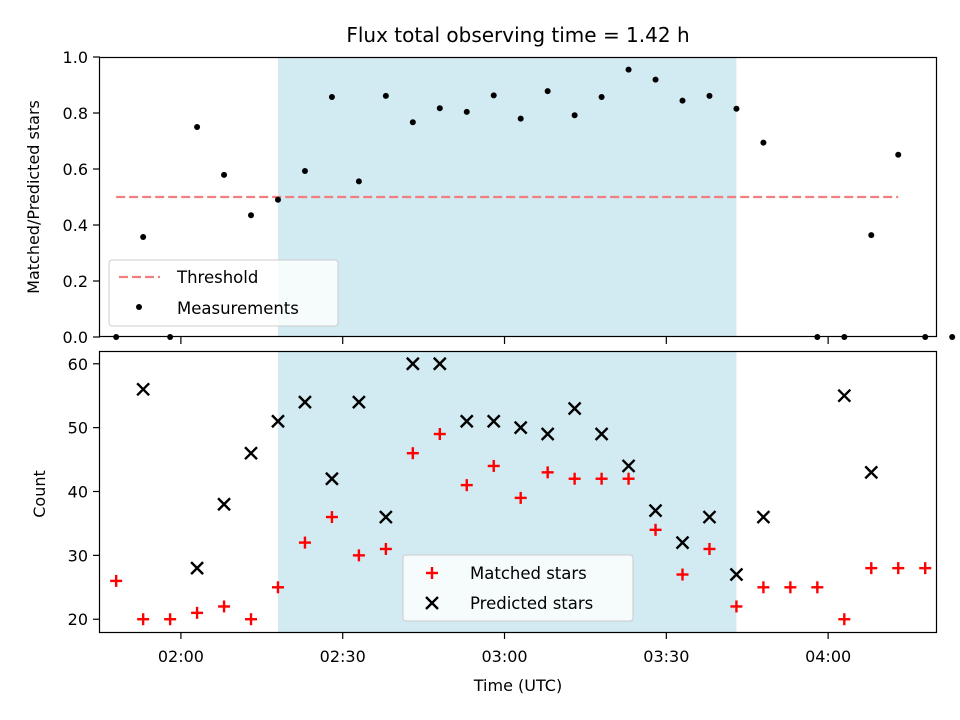 The width and height of the screenshot is (960, 720). I want to click on top-y-ticks: 0.0 0.2 0.4 0.6 0.8 1.0, so click(81, 197).